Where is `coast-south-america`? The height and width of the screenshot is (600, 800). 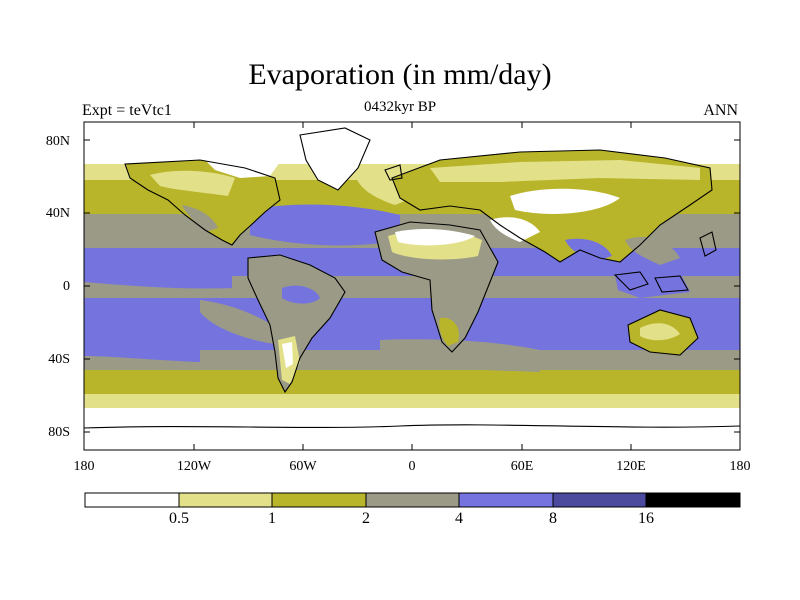 coast-south-america is located at coordinates (296, 324).